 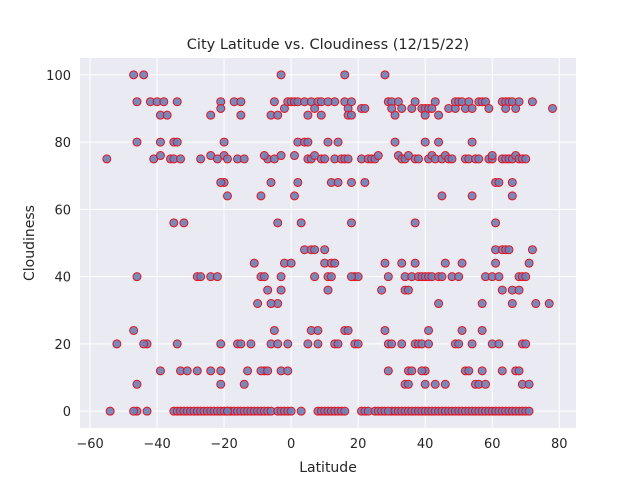 I want to click on x-tick-label: 40, so click(x=425, y=444).